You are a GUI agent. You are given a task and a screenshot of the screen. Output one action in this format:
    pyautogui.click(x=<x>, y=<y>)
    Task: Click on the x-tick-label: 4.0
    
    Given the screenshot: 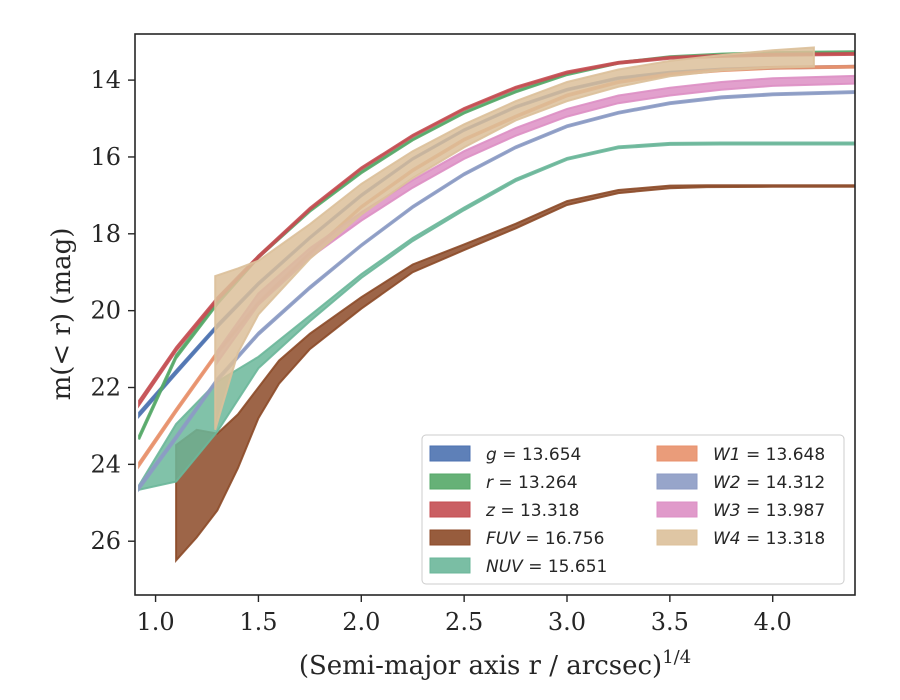 What is the action you would take?
    pyautogui.click(x=773, y=622)
    